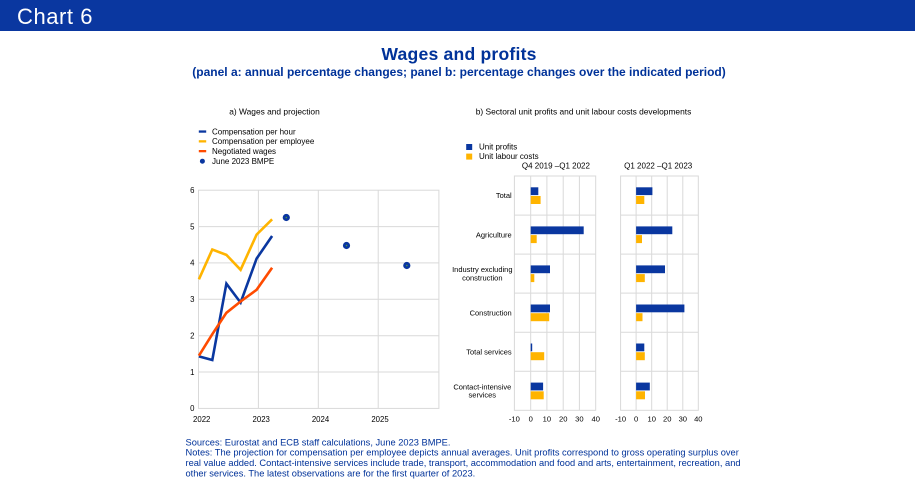  I want to click on svg-text: Unit labour costs, so click(509, 156).